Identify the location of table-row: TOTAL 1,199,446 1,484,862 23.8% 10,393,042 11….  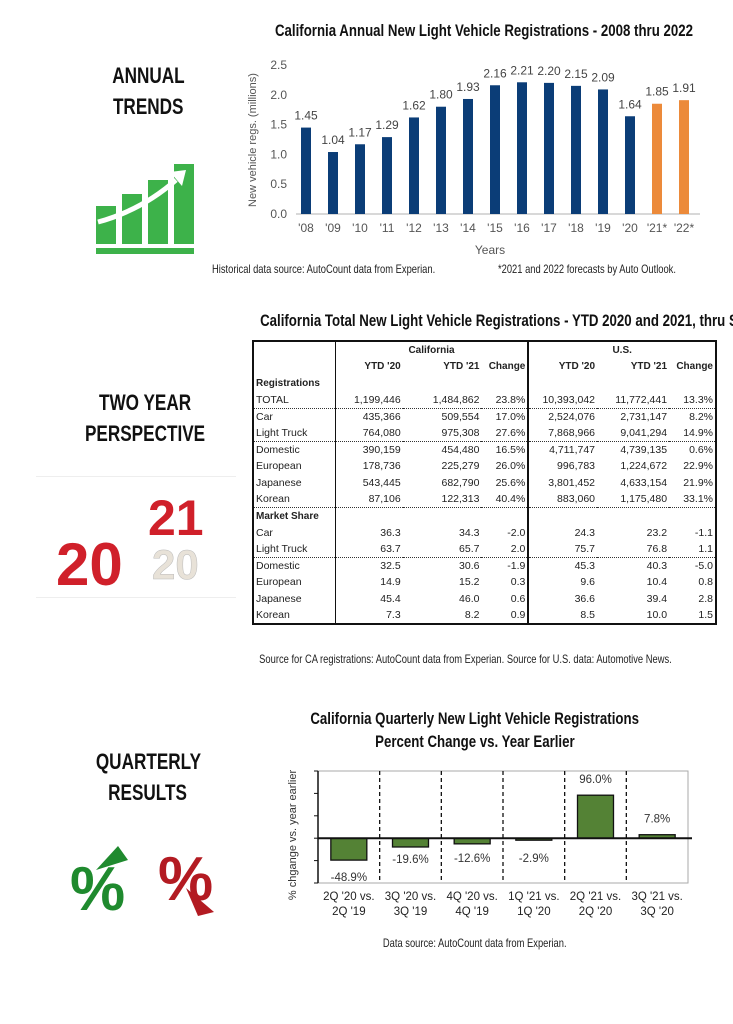
(484, 400).